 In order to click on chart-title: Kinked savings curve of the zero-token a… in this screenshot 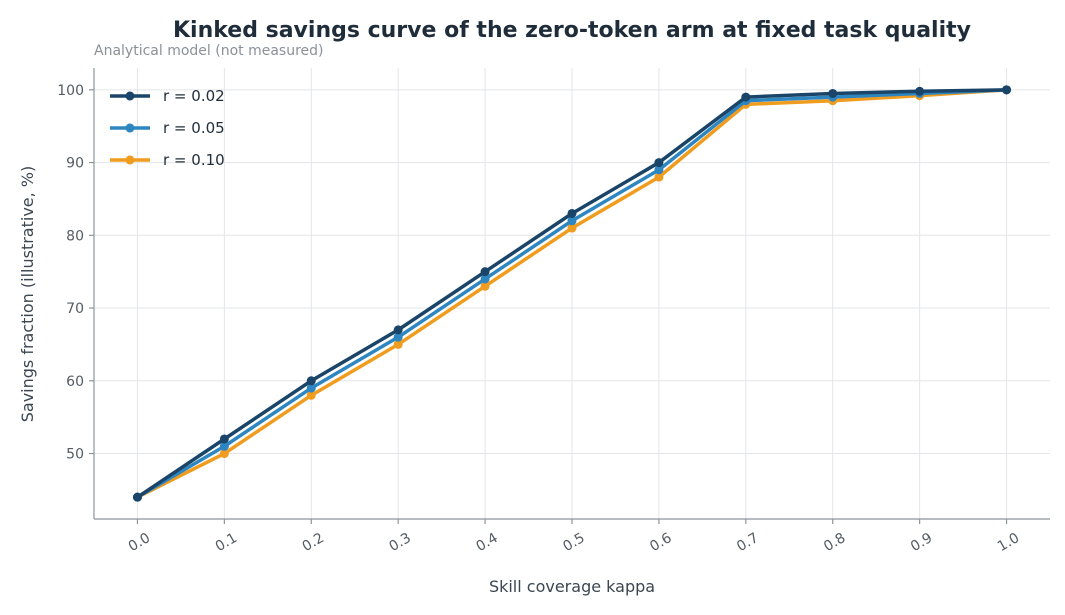, I will do `click(572, 30)`.